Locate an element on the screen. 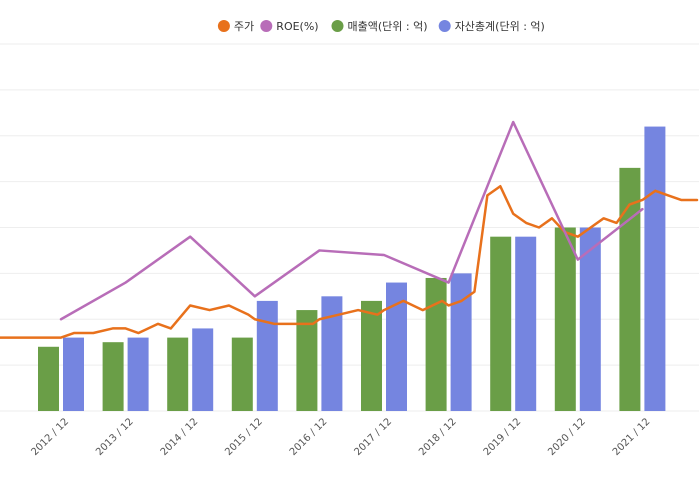  x-tick-label: 2017 / 12 is located at coordinates (373, 437).